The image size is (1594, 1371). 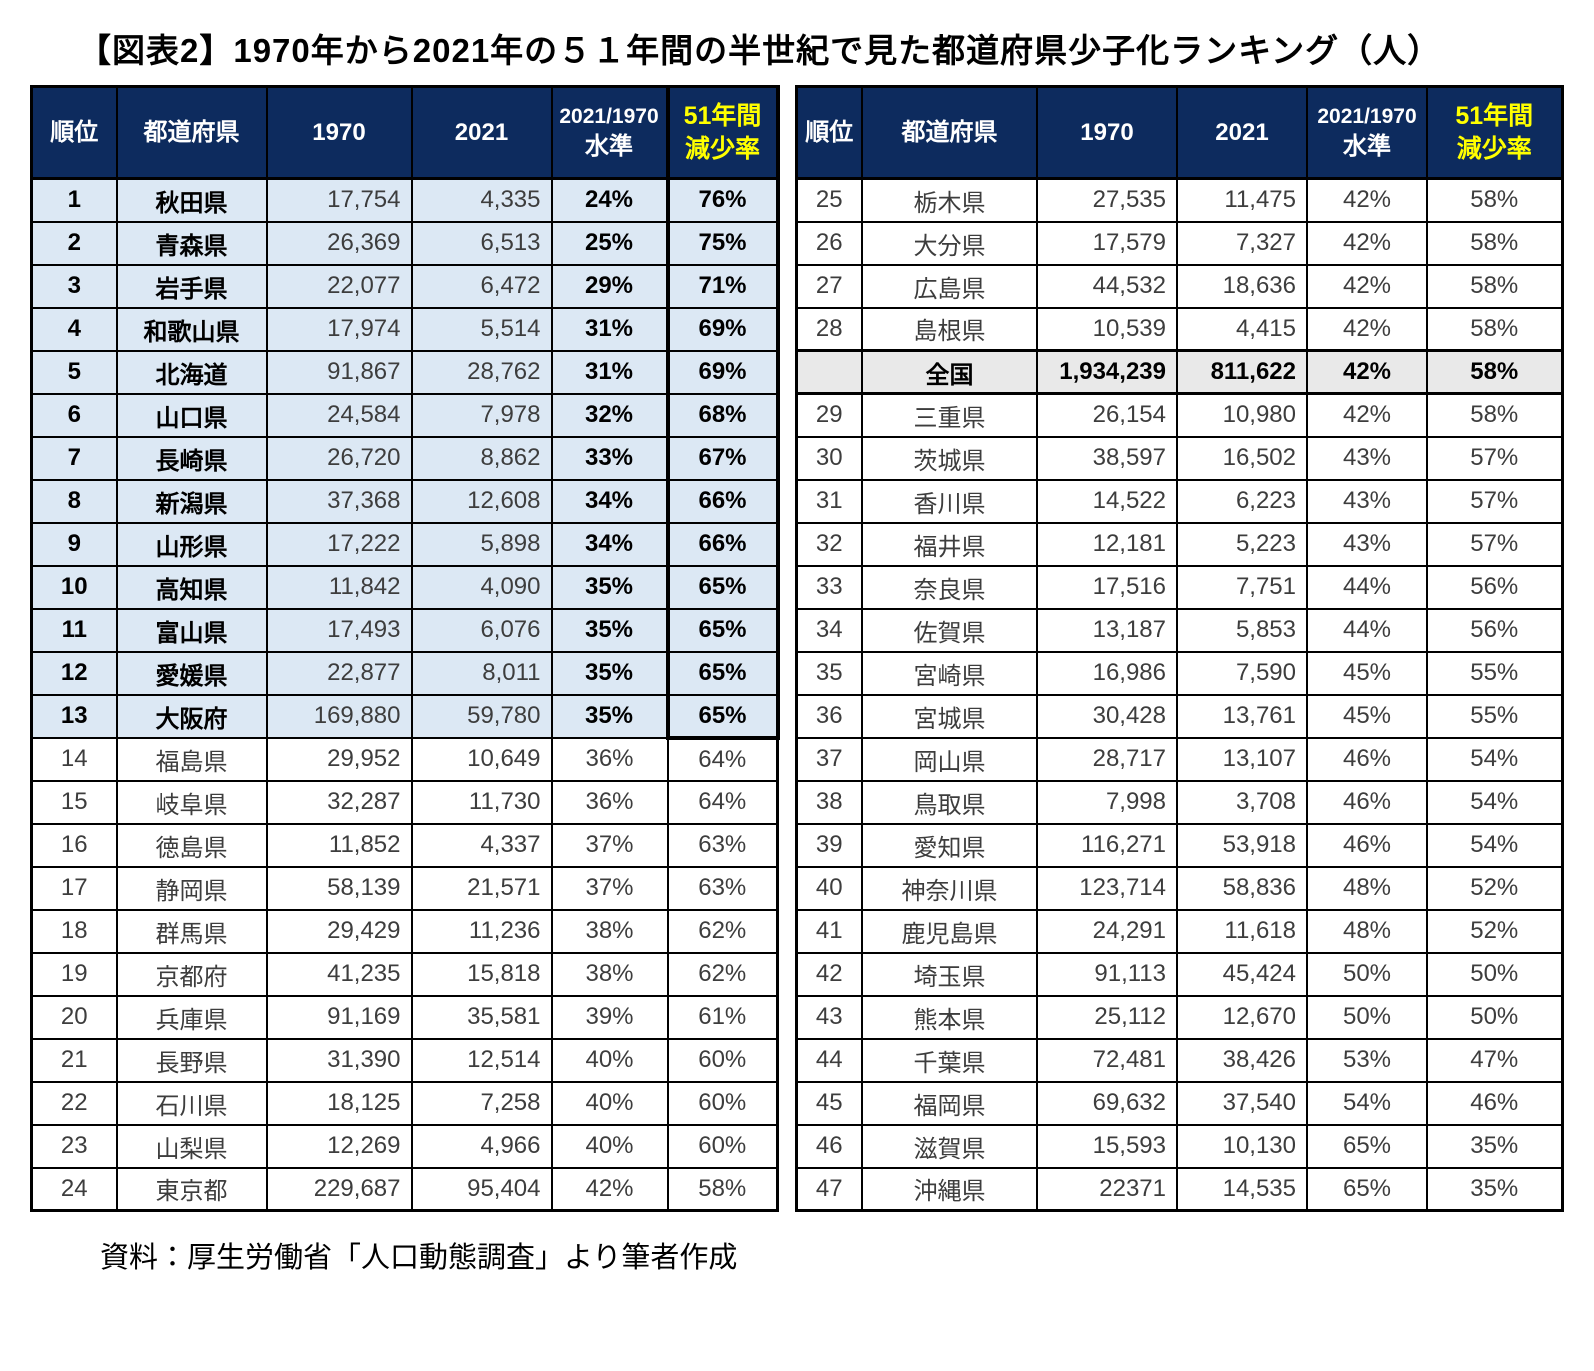 What do you see at coordinates (74, 1189) in the screenshot?
I see `rank-cell: 24` at bounding box center [74, 1189].